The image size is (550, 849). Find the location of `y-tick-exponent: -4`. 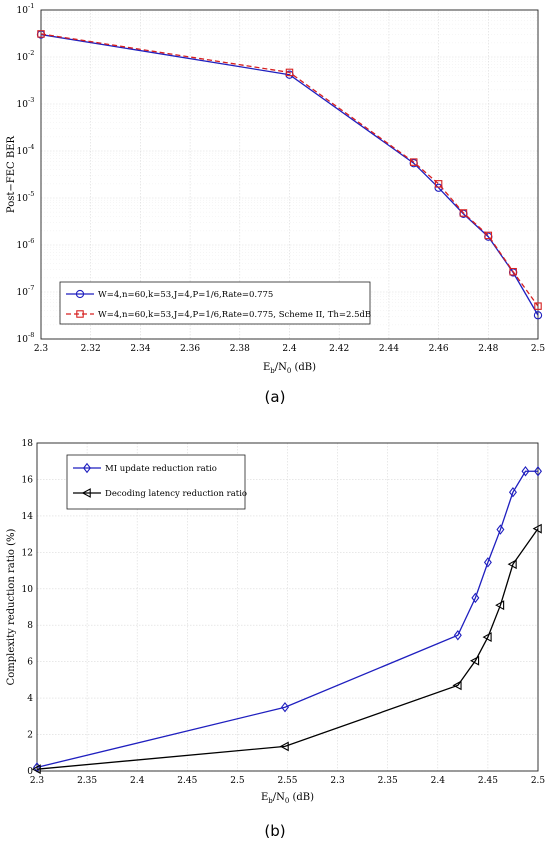

y-tick-exponent: -4 is located at coordinates (31, 147).